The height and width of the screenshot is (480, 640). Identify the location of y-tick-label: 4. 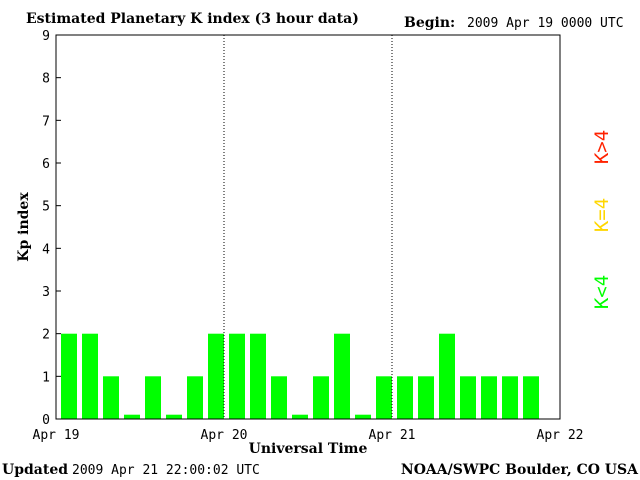
(46, 249).